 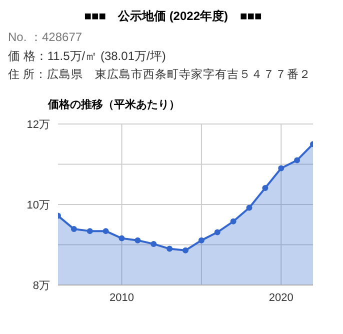 What do you see at coordinates (173, 16) in the screenshot?
I see `chart-title: ■■■ 公示地価 (2022年度) ■■■` at bounding box center [173, 16].